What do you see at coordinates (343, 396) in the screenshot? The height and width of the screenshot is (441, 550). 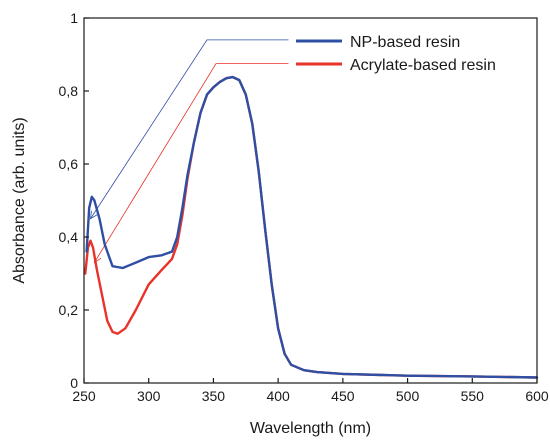 I see `x-tick-label: 450` at bounding box center [343, 396].